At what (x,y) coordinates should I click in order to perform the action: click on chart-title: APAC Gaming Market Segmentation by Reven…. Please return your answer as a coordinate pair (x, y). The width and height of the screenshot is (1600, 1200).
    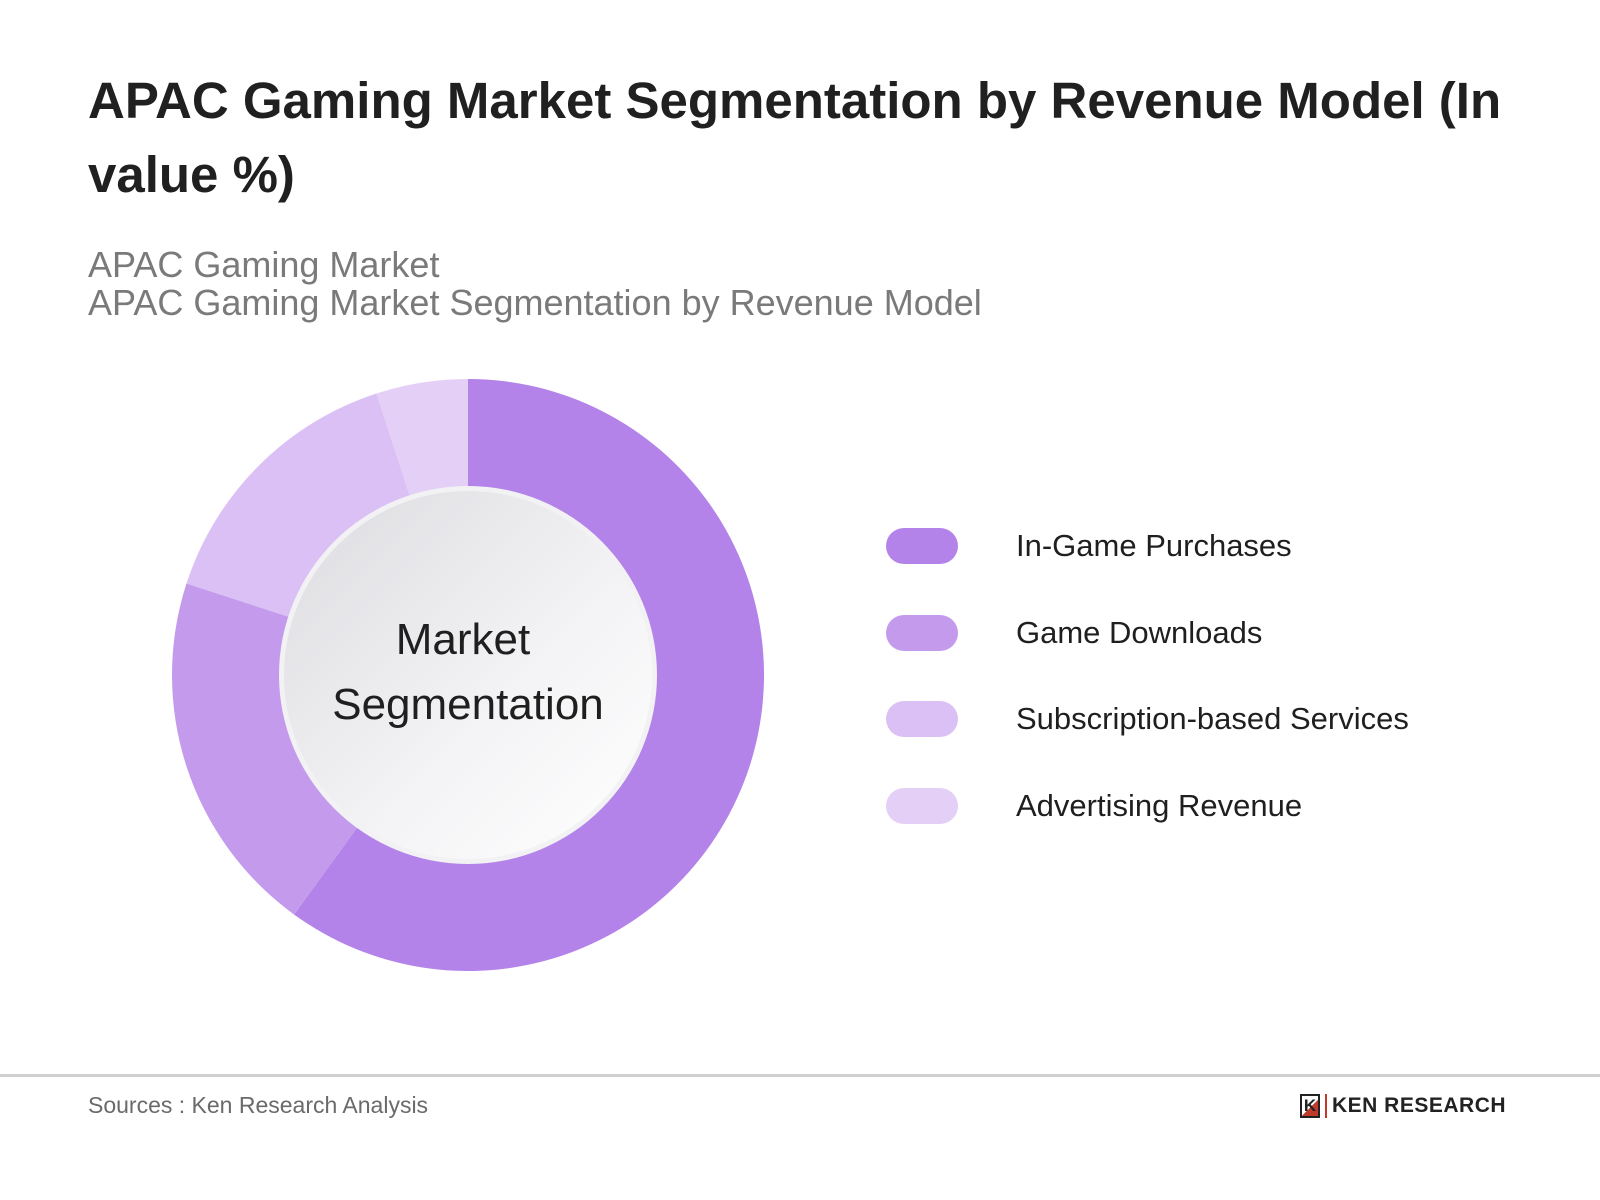
    Looking at the image, I should click on (795, 137).